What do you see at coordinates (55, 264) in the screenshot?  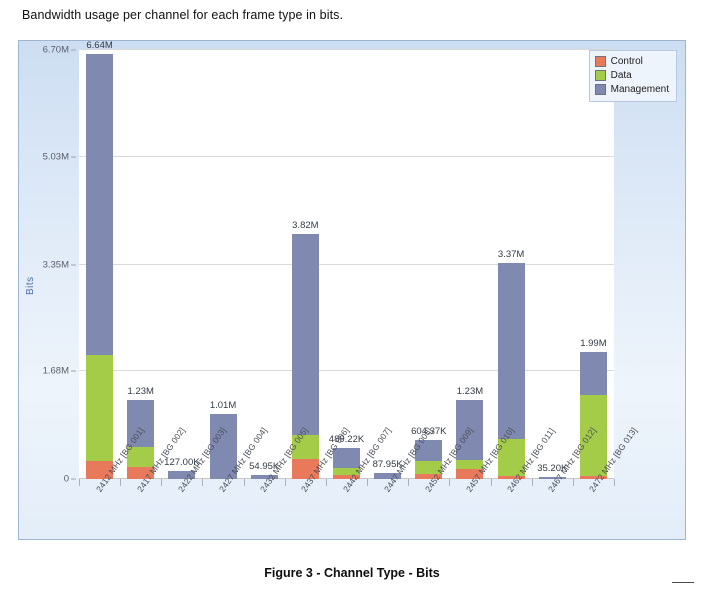 I see `y-tick-label: 3.35M` at bounding box center [55, 264].